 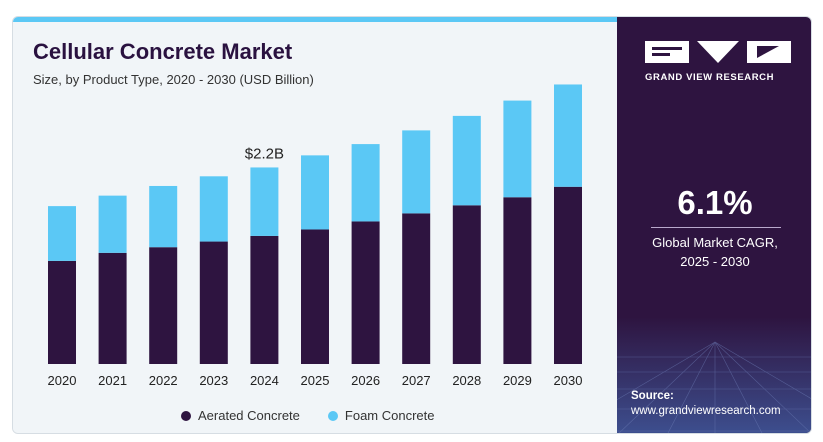 I want to click on x-tick-label: 2028, so click(x=466, y=380).